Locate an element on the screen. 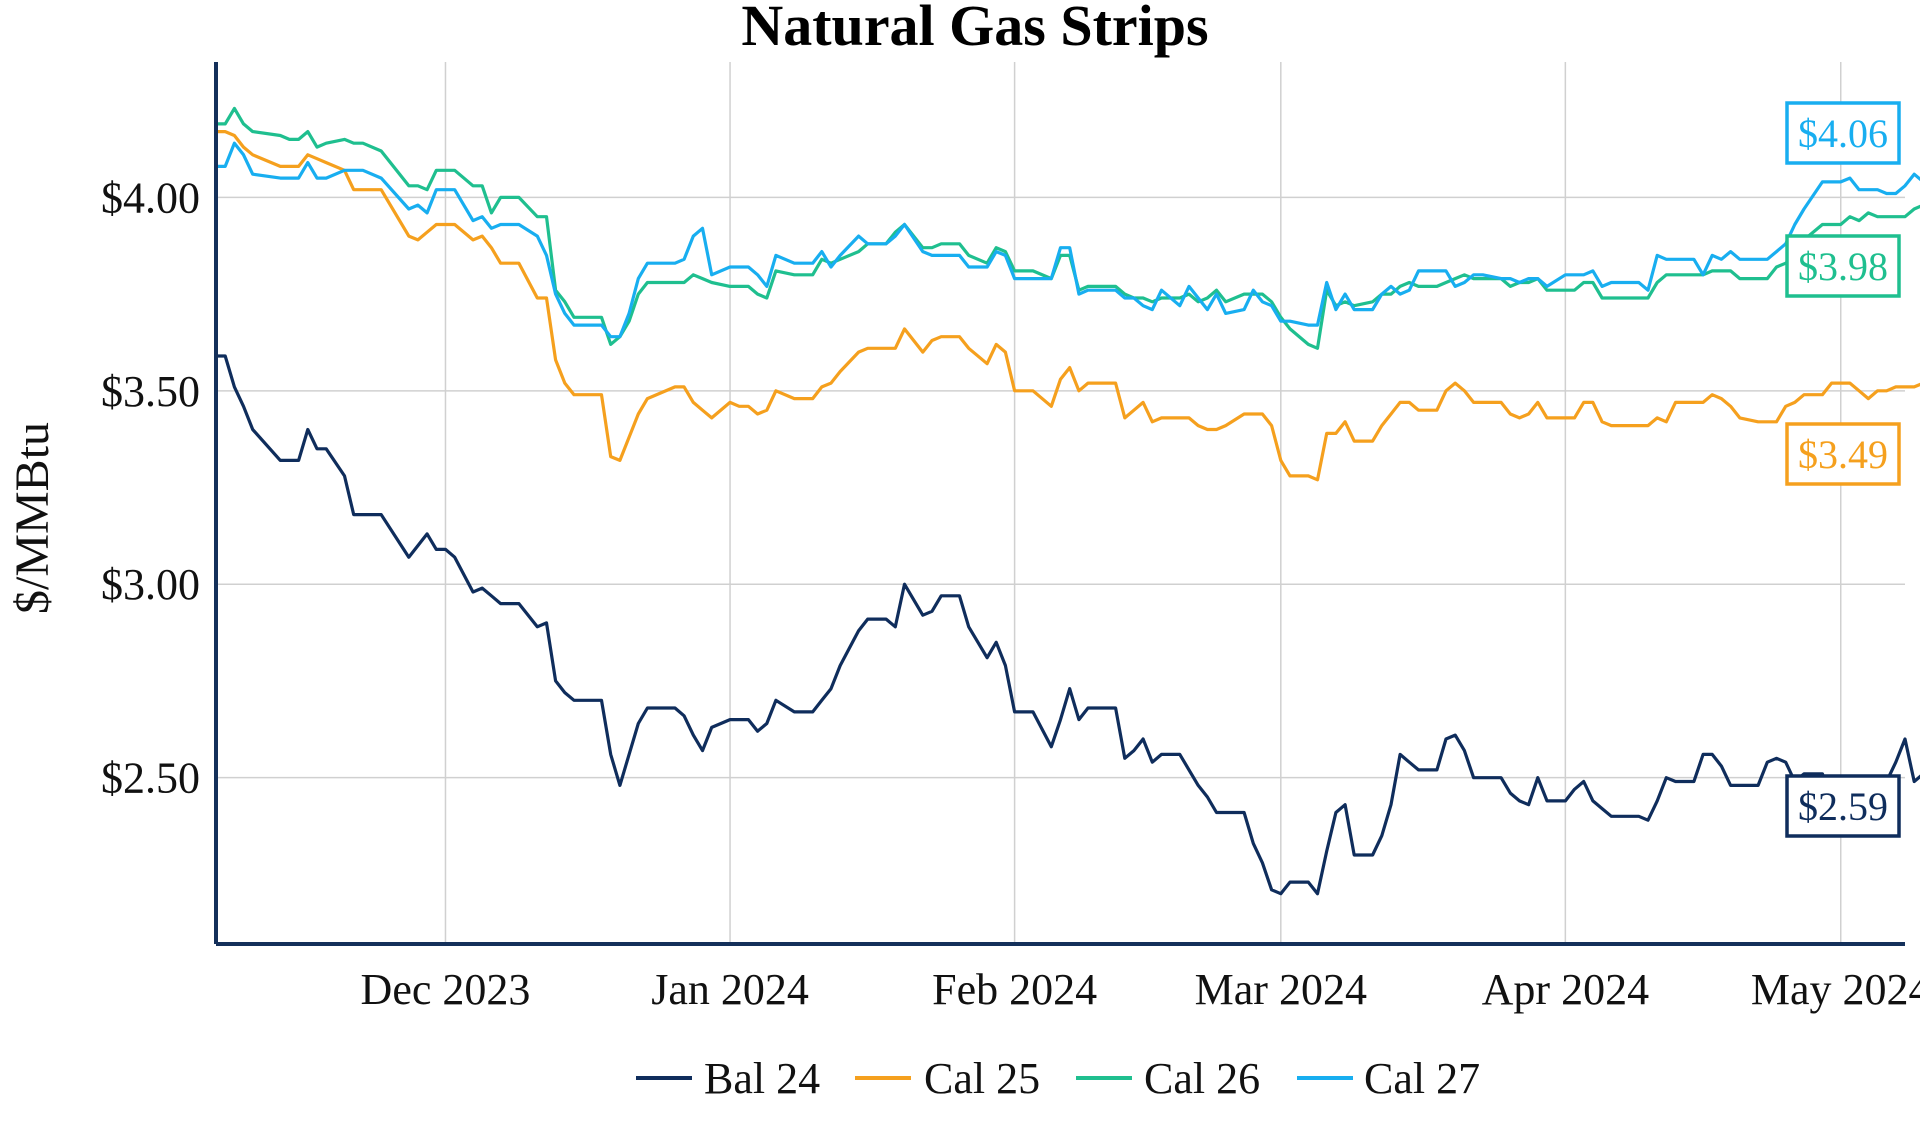  x-tick-label: Dec 2023 is located at coordinates (446, 989).